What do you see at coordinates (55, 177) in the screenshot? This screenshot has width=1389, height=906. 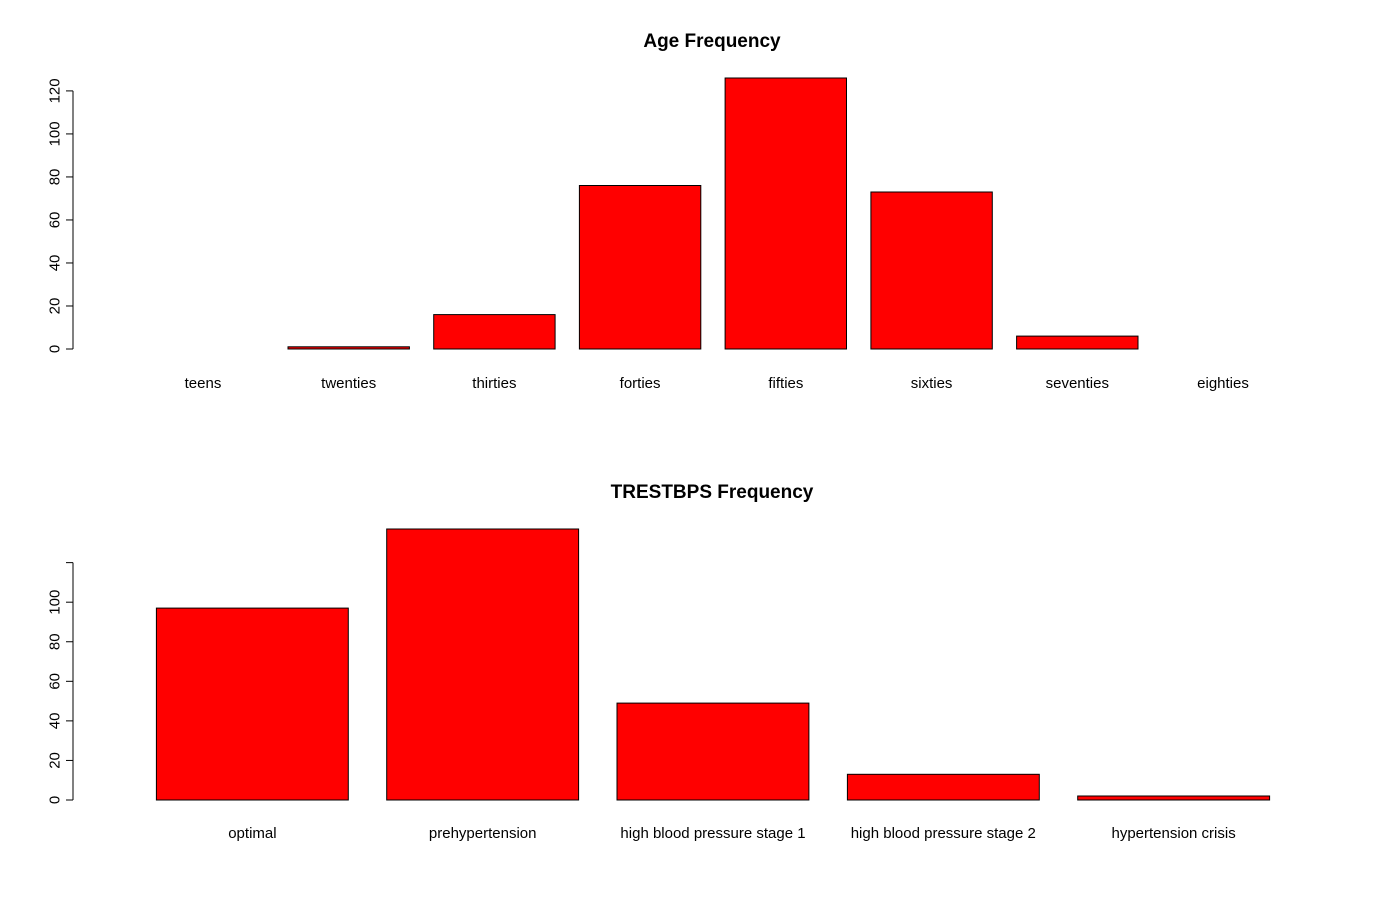 I see `age-y-tick-label: 80` at bounding box center [55, 177].